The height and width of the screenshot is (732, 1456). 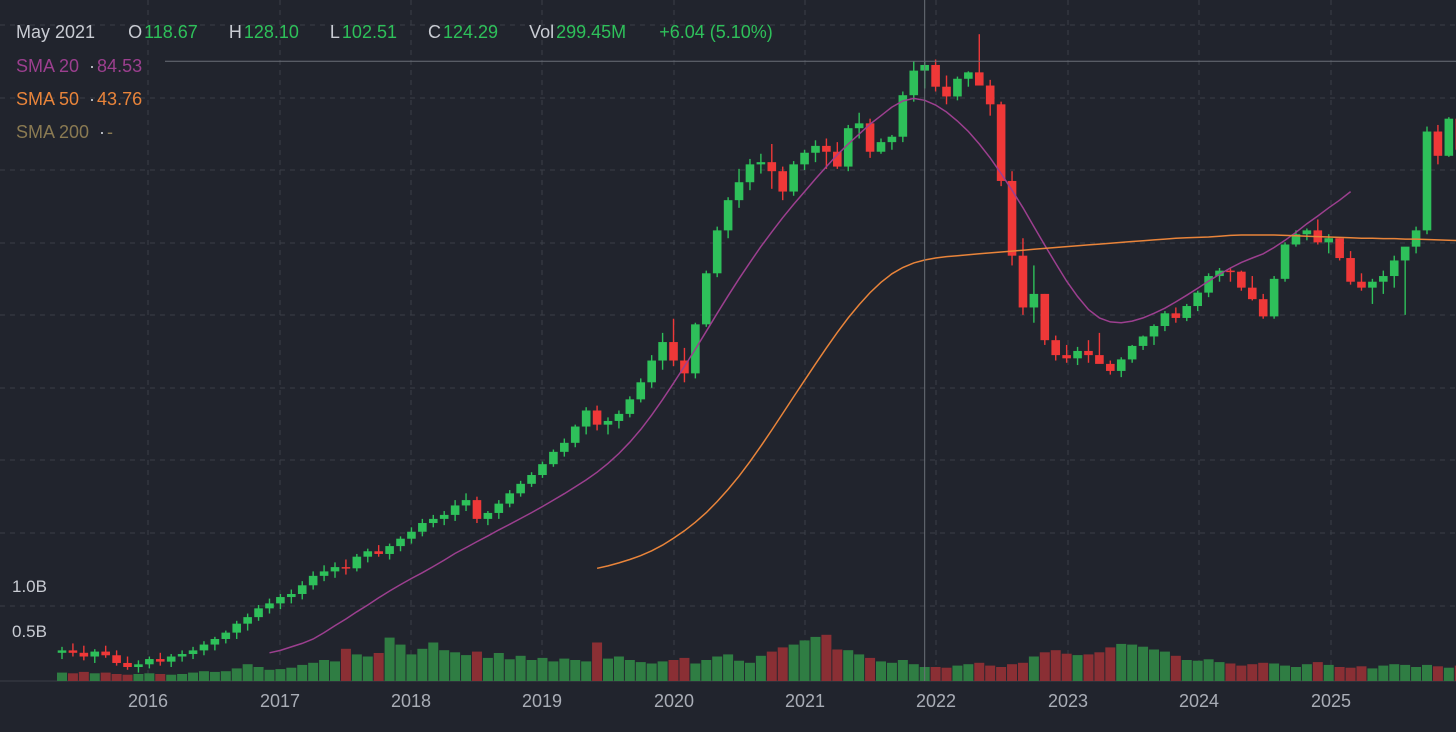 I want to click on x-tick-label-2024: 2024, so click(x=1199, y=701).